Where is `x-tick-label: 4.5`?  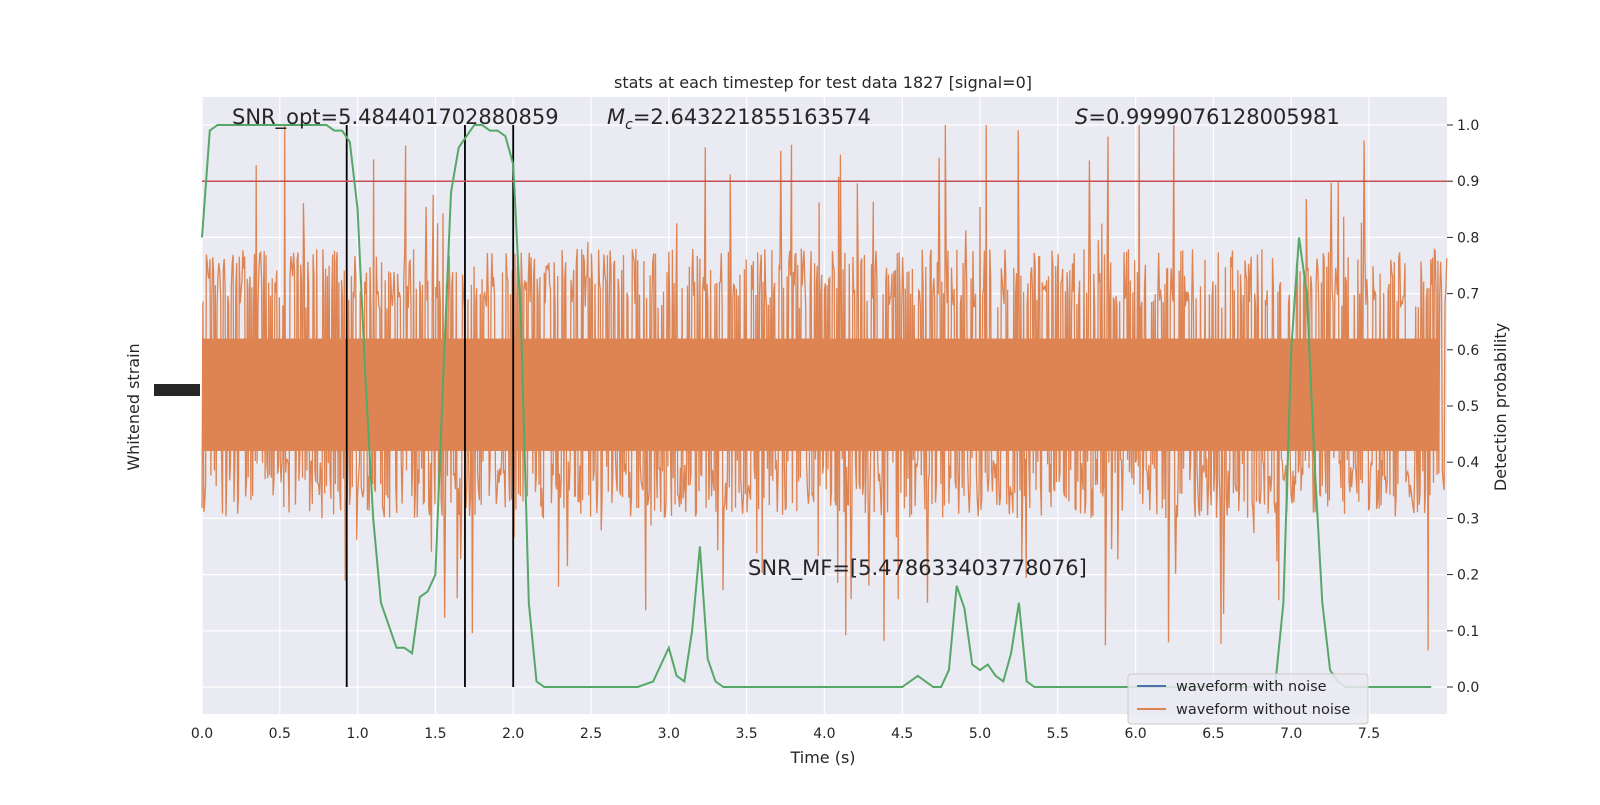
x-tick-label: 4.5 is located at coordinates (902, 734).